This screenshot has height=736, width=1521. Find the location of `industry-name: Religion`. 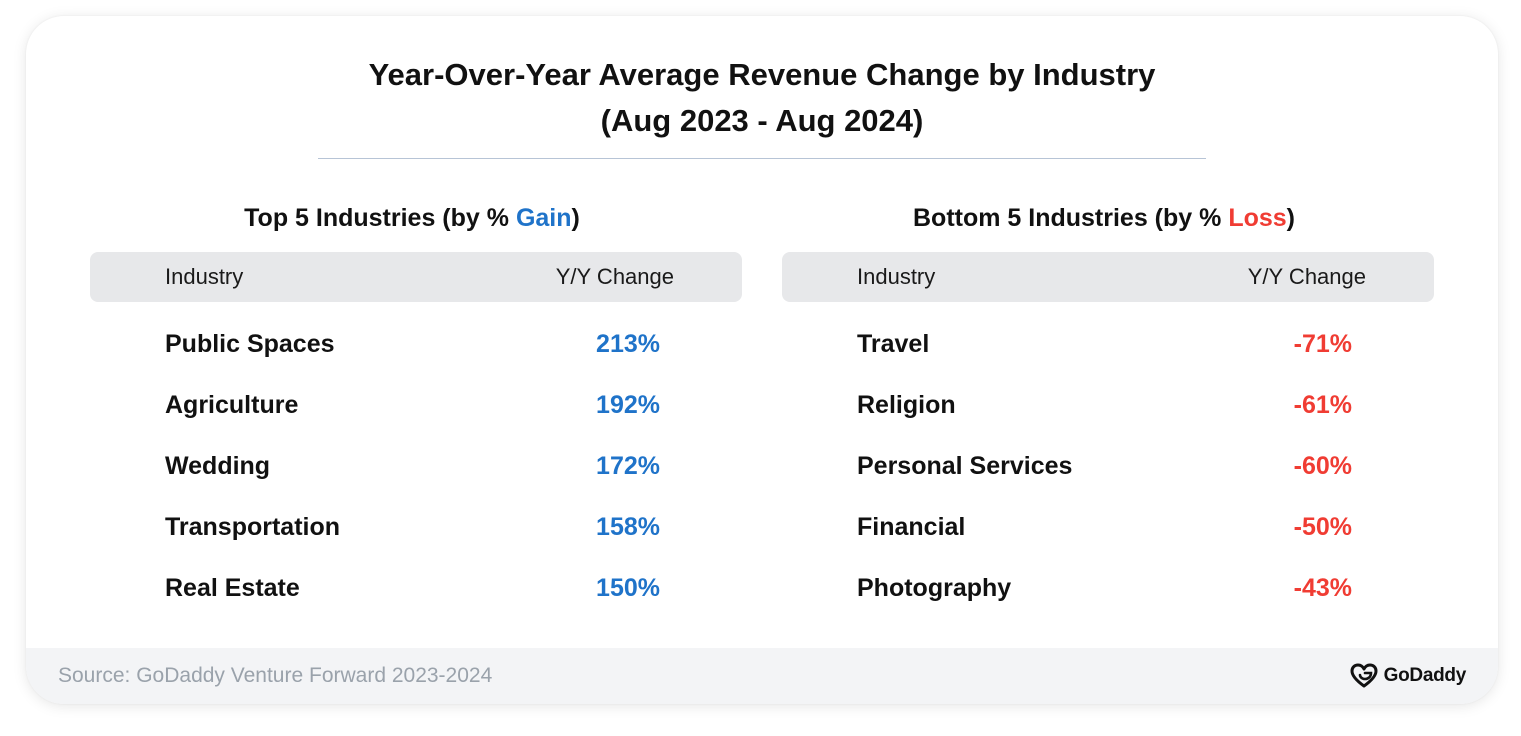

industry-name: Religion is located at coordinates (906, 405).